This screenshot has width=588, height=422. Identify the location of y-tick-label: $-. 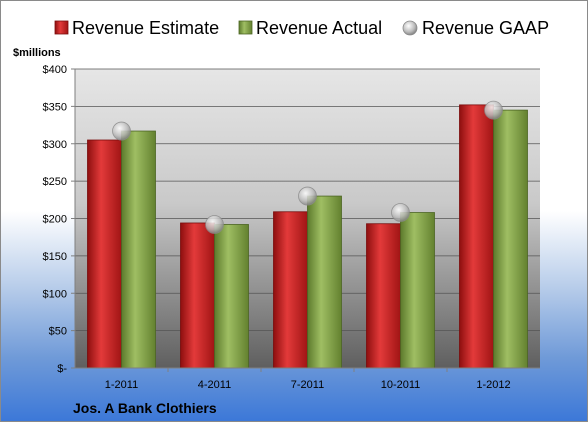
(62, 369).